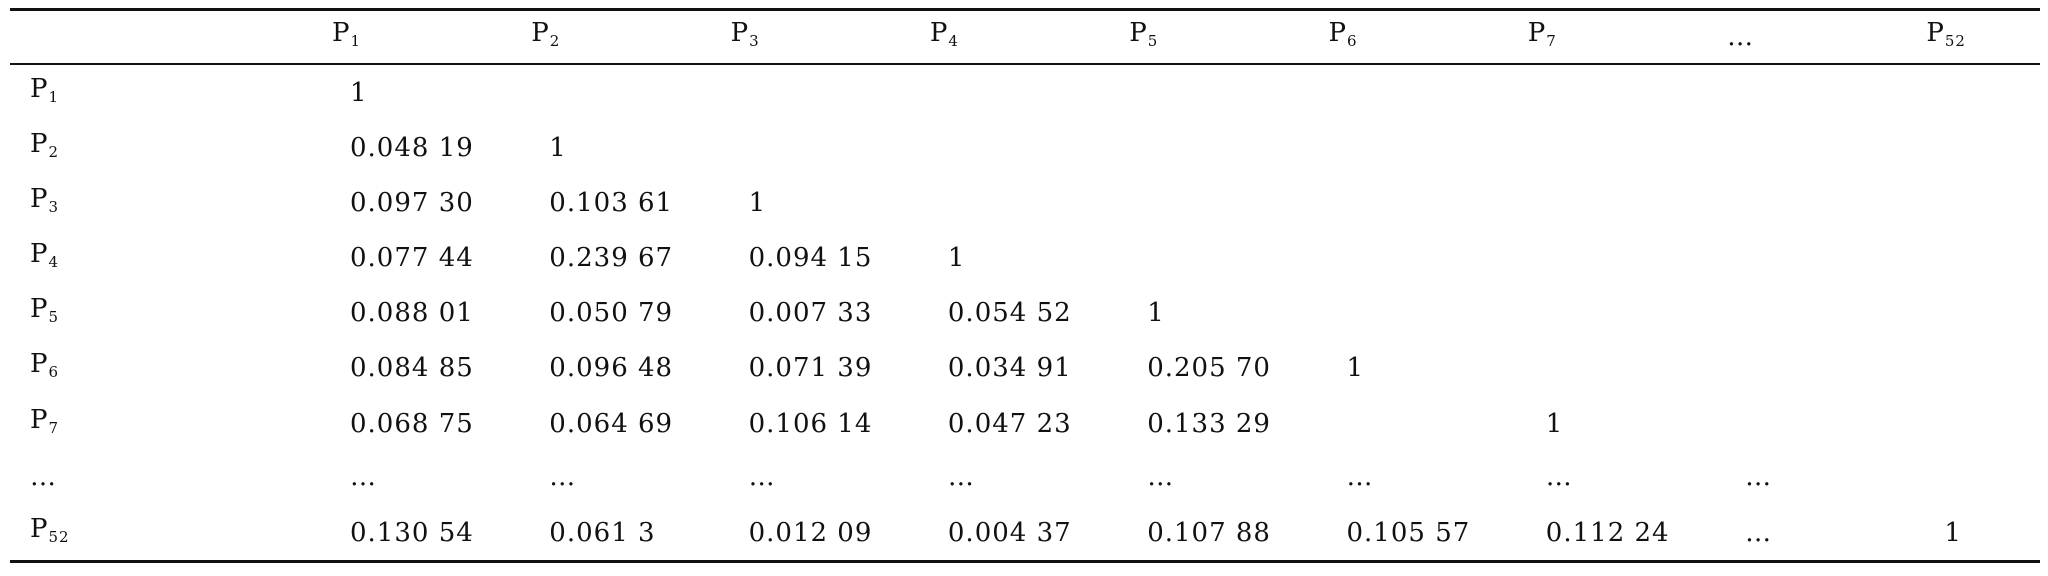 The height and width of the screenshot is (576, 2048). I want to click on table-cell: 0.007 33, so click(810, 313).